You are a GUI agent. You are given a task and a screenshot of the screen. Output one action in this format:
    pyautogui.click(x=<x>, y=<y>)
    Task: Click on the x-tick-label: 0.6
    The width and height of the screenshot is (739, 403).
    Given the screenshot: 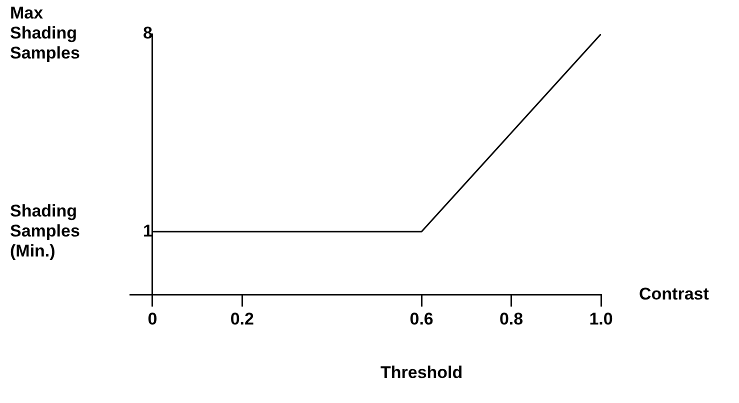 What is the action you would take?
    pyautogui.click(x=422, y=318)
    